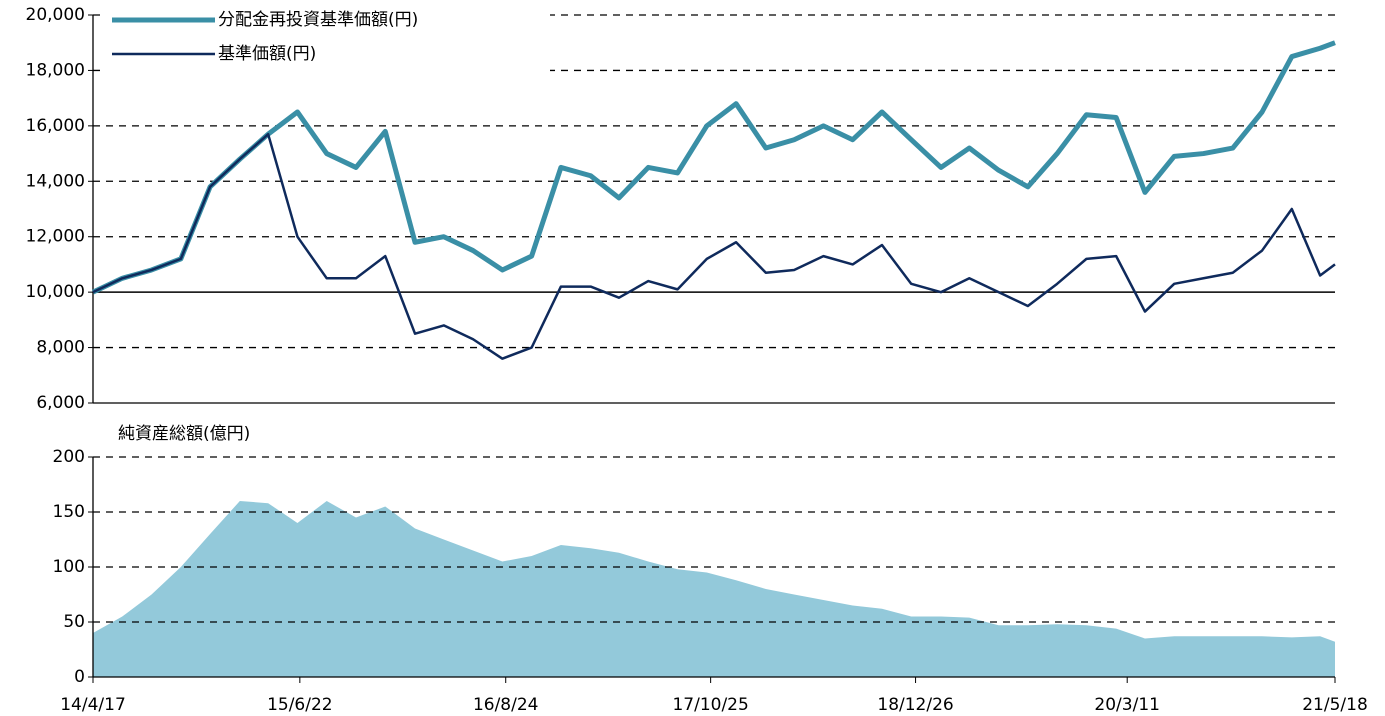 The height and width of the screenshot is (716, 1385). I want to click on legend-label: 分配金再投資基準価額(円), so click(318, 20).